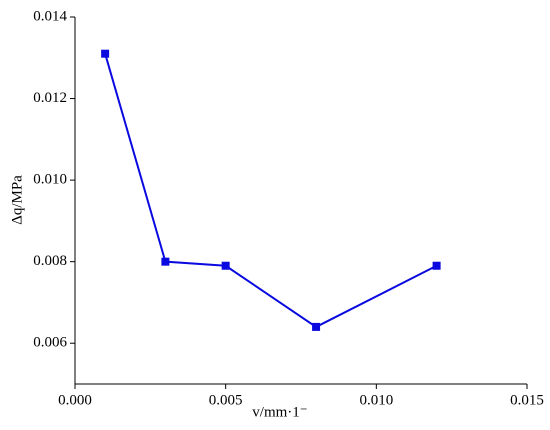 The width and height of the screenshot is (550, 430). I want to click on y-tick-label: 0.010, so click(50, 180).